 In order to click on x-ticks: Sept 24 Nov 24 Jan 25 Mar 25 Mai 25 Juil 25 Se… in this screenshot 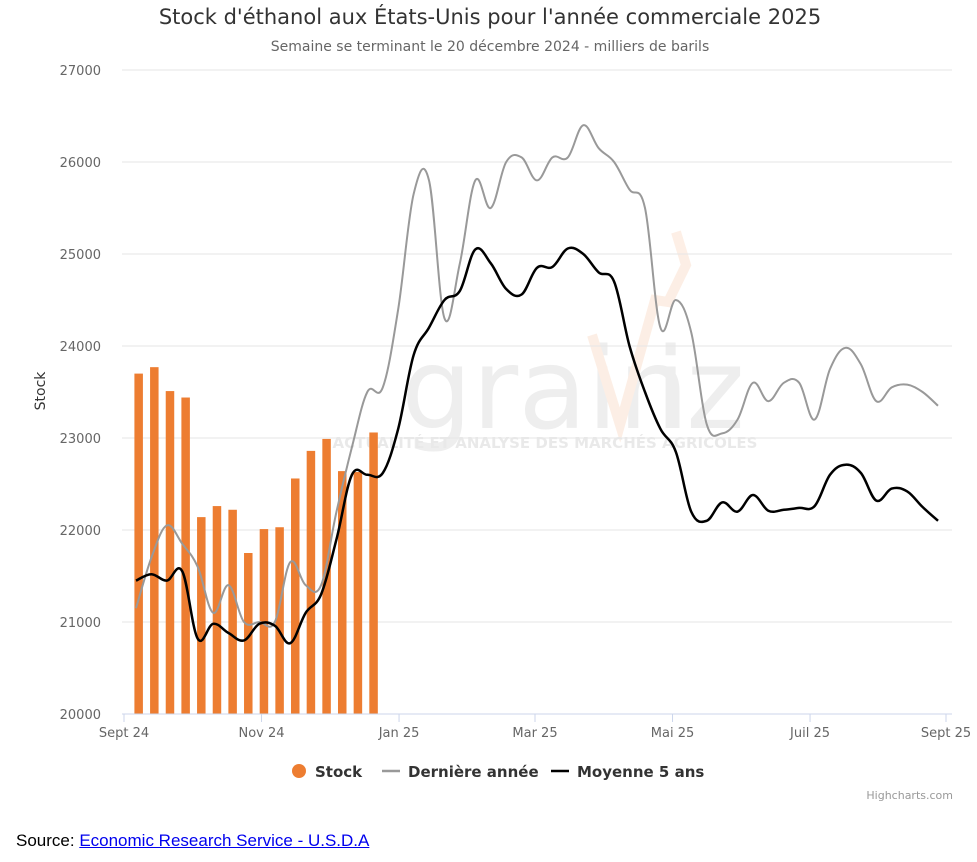, I will do `click(535, 727)`.